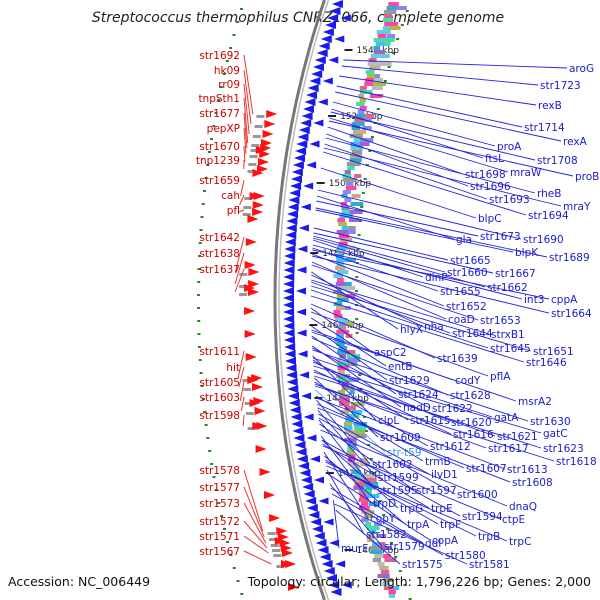  What do you see at coordinates (79, 581) in the screenshot?
I see `accession-text: Accession: NC_006449` at bounding box center [79, 581].